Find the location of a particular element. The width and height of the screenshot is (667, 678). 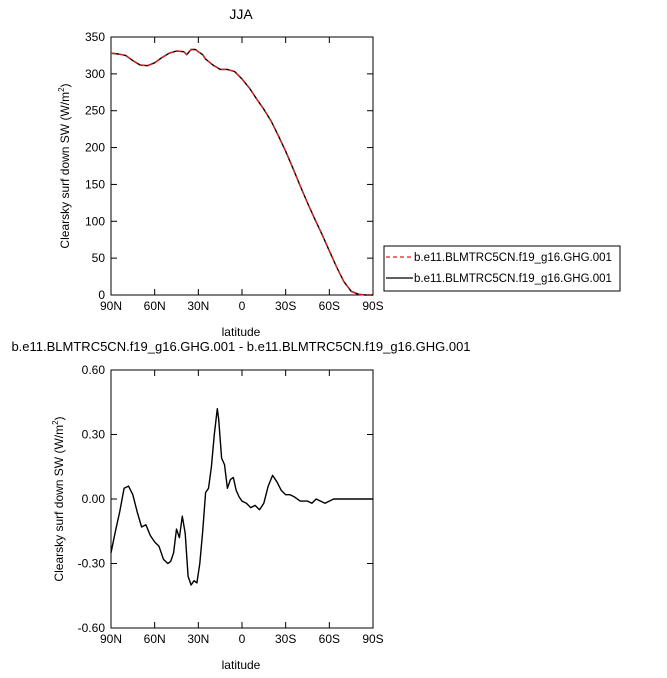

top-x-tick-label: 90S is located at coordinates (372, 306).